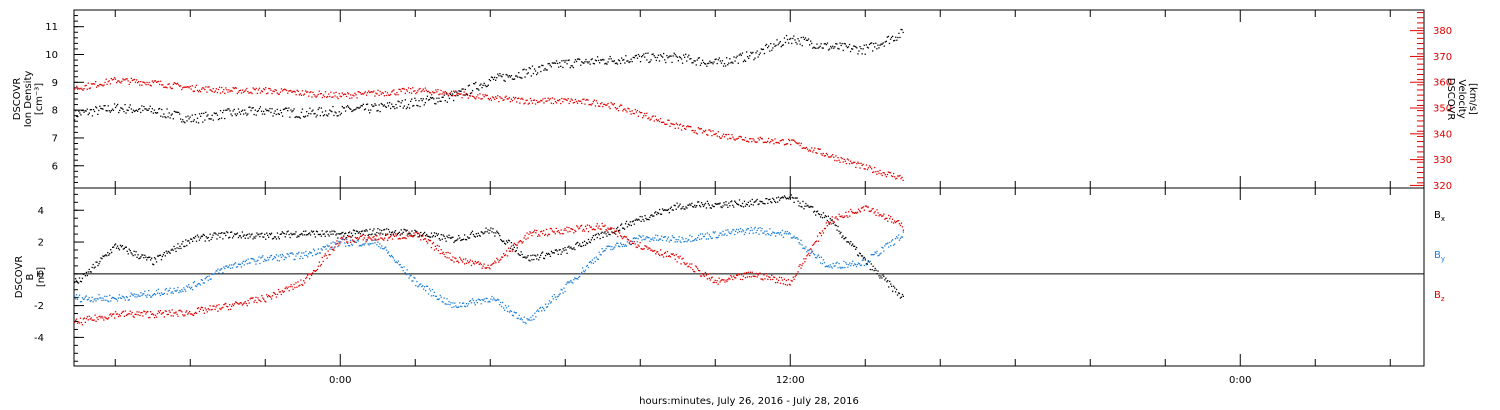  What do you see at coordinates (1439, 296) in the screenshot?
I see `legend-bz: Bz` at bounding box center [1439, 296].